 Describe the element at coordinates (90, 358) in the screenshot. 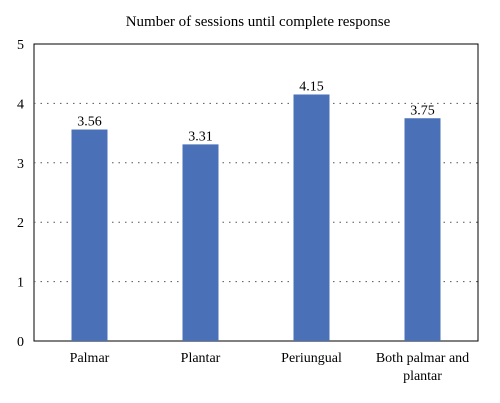

I see `x-category-label: Palmar` at that location.